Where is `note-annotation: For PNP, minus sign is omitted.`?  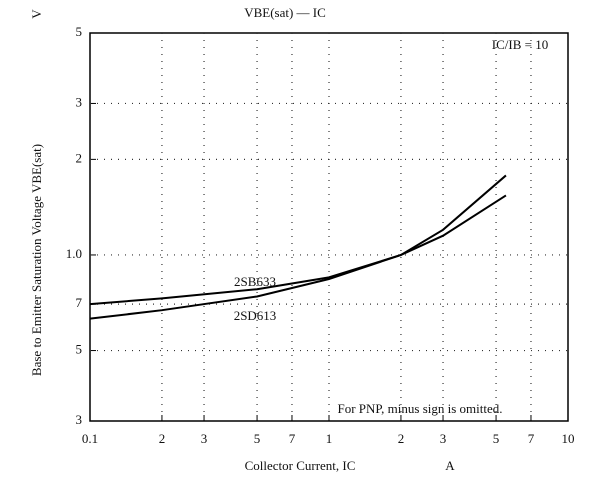
note-annotation: For PNP, minus sign is omitted. is located at coordinates (419, 408).